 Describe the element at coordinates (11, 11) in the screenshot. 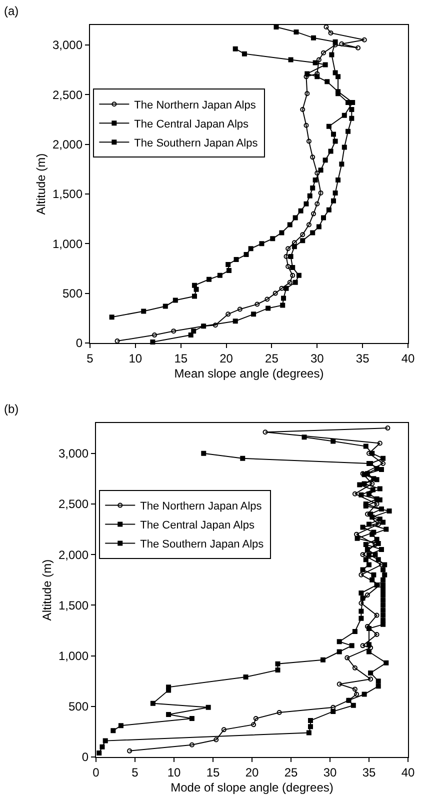

I see `chart-title: (a)` at that location.